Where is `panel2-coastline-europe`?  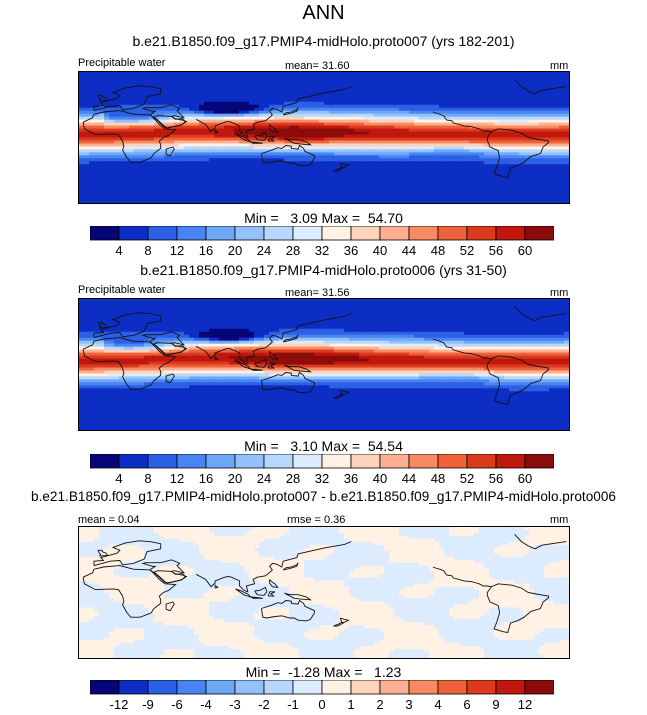
panel2-coastline-europe is located at coordinates (127, 325).